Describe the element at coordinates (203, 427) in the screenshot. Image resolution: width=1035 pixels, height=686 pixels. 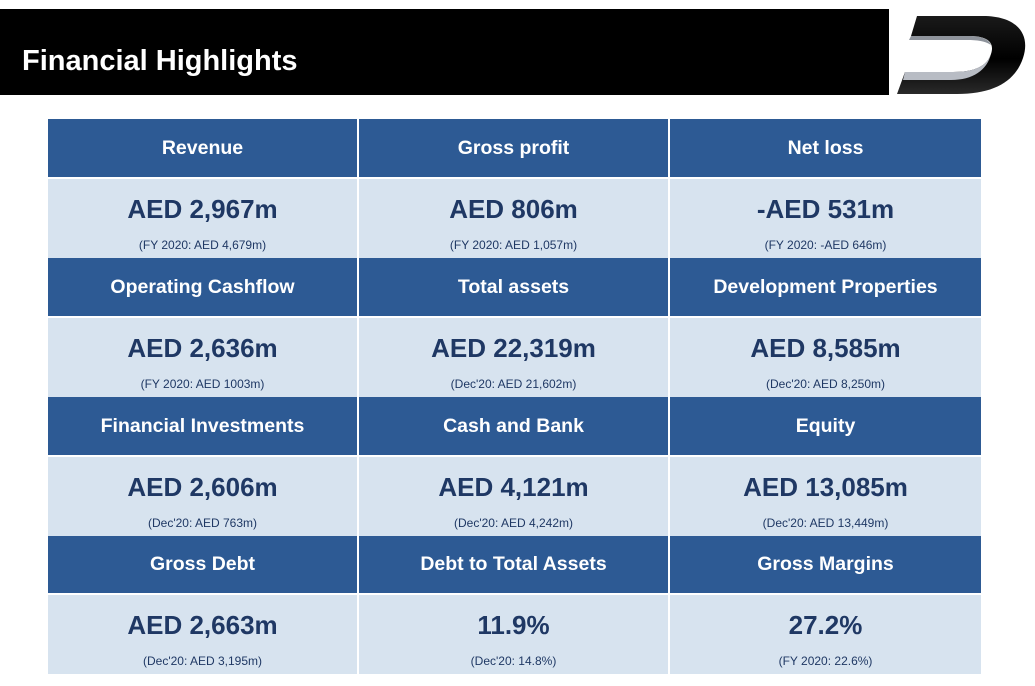
I see `metric-header-financial-investments: Financial Investments` at that location.